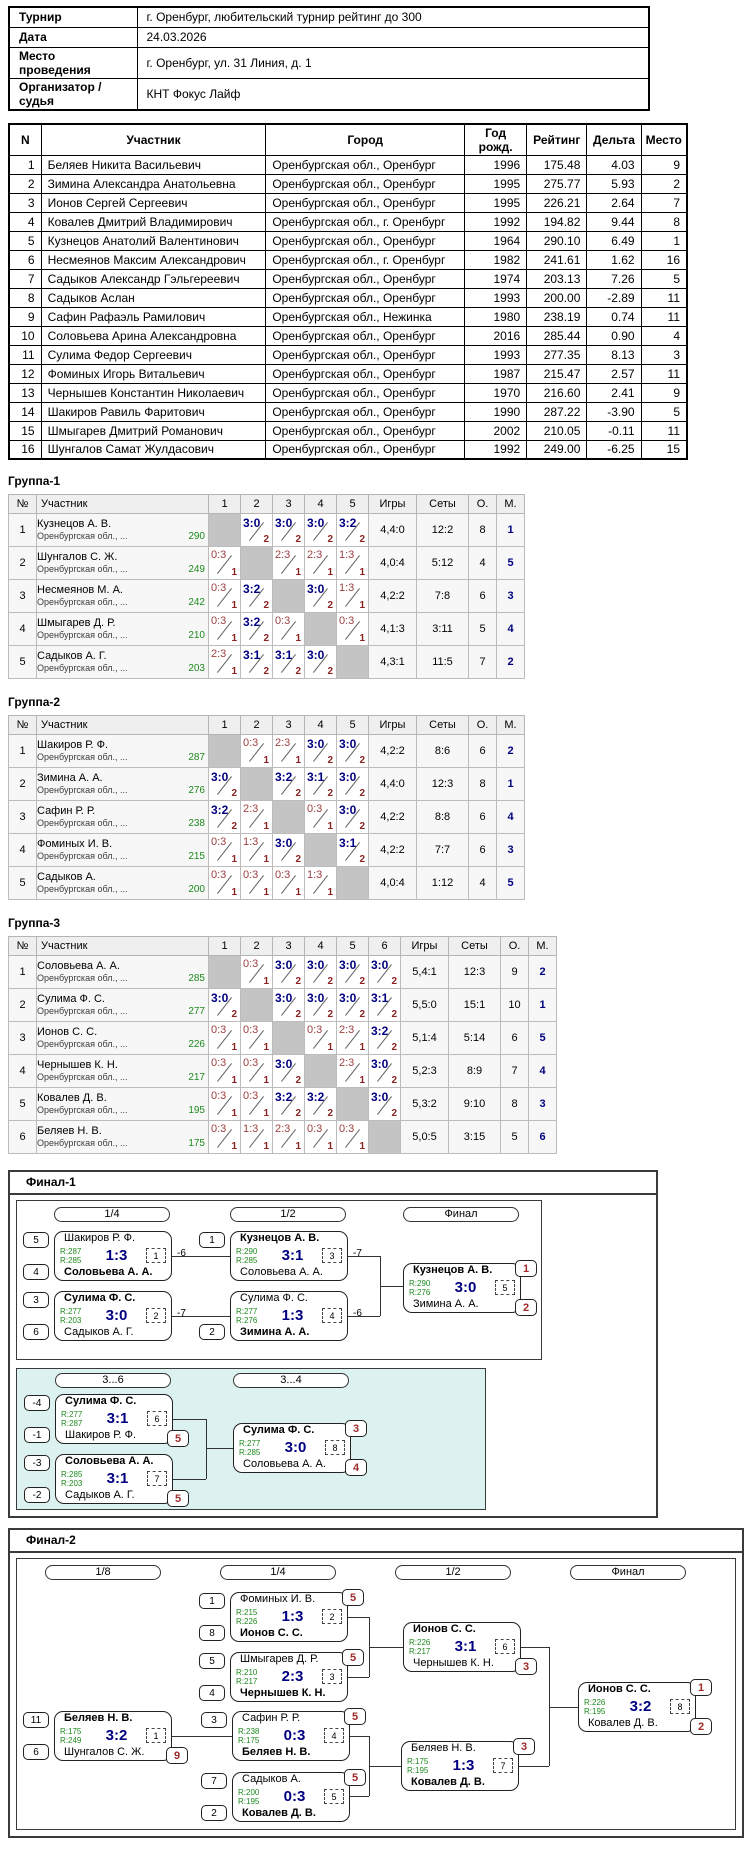 The image size is (750, 1856). What do you see at coordinates (474, 1104) in the screenshot?
I see `group-sets: 9:10` at bounding box center [474, 1104].